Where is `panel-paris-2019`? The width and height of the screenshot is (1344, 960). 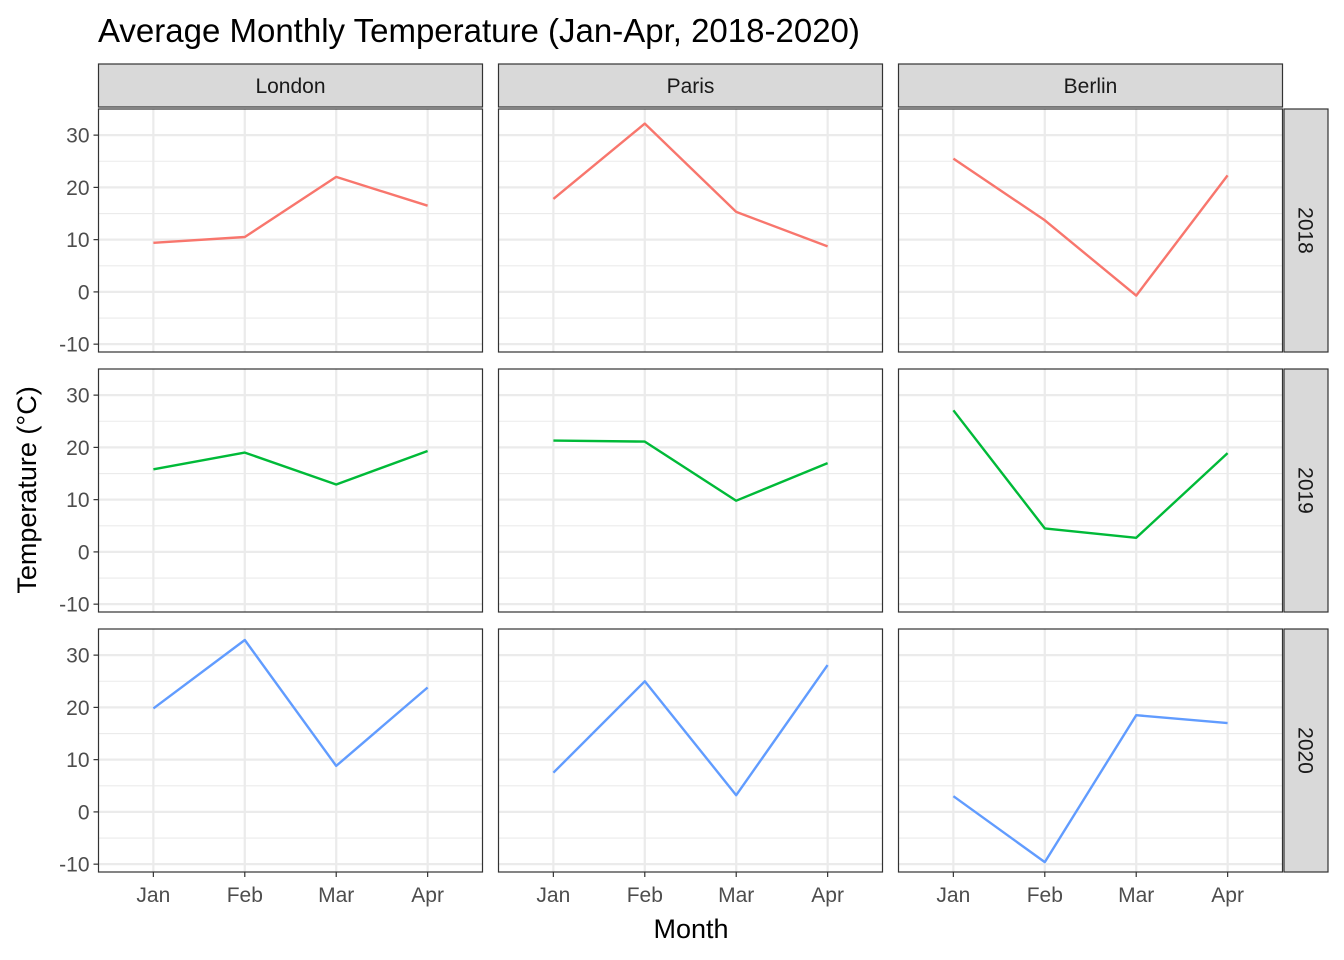 panel-paris-2019 is located at coordinates (690, 490).